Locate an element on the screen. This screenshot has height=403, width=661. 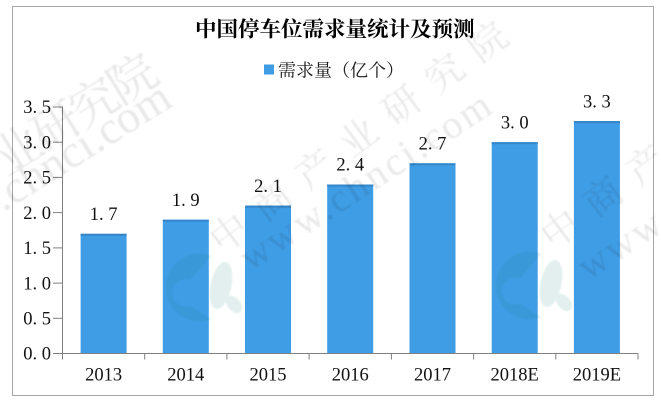
svg-text: 0. 0 is located at coordinates (37, 355).